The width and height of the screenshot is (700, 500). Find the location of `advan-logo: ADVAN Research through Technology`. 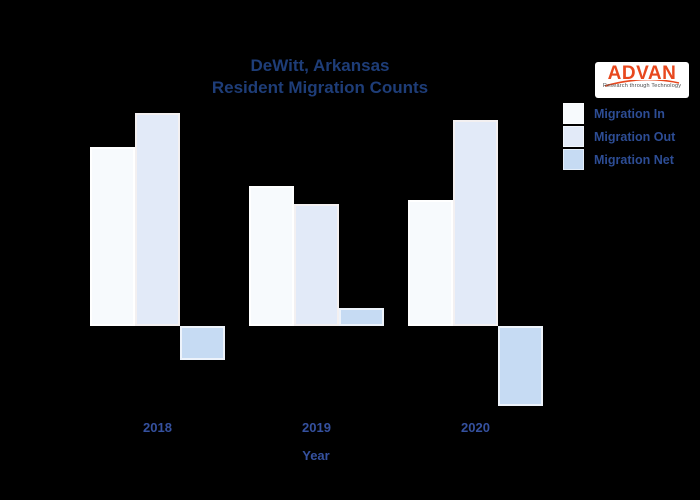

advan-logo: ADVAN Research through Technology is located at coordinates (642, 80).